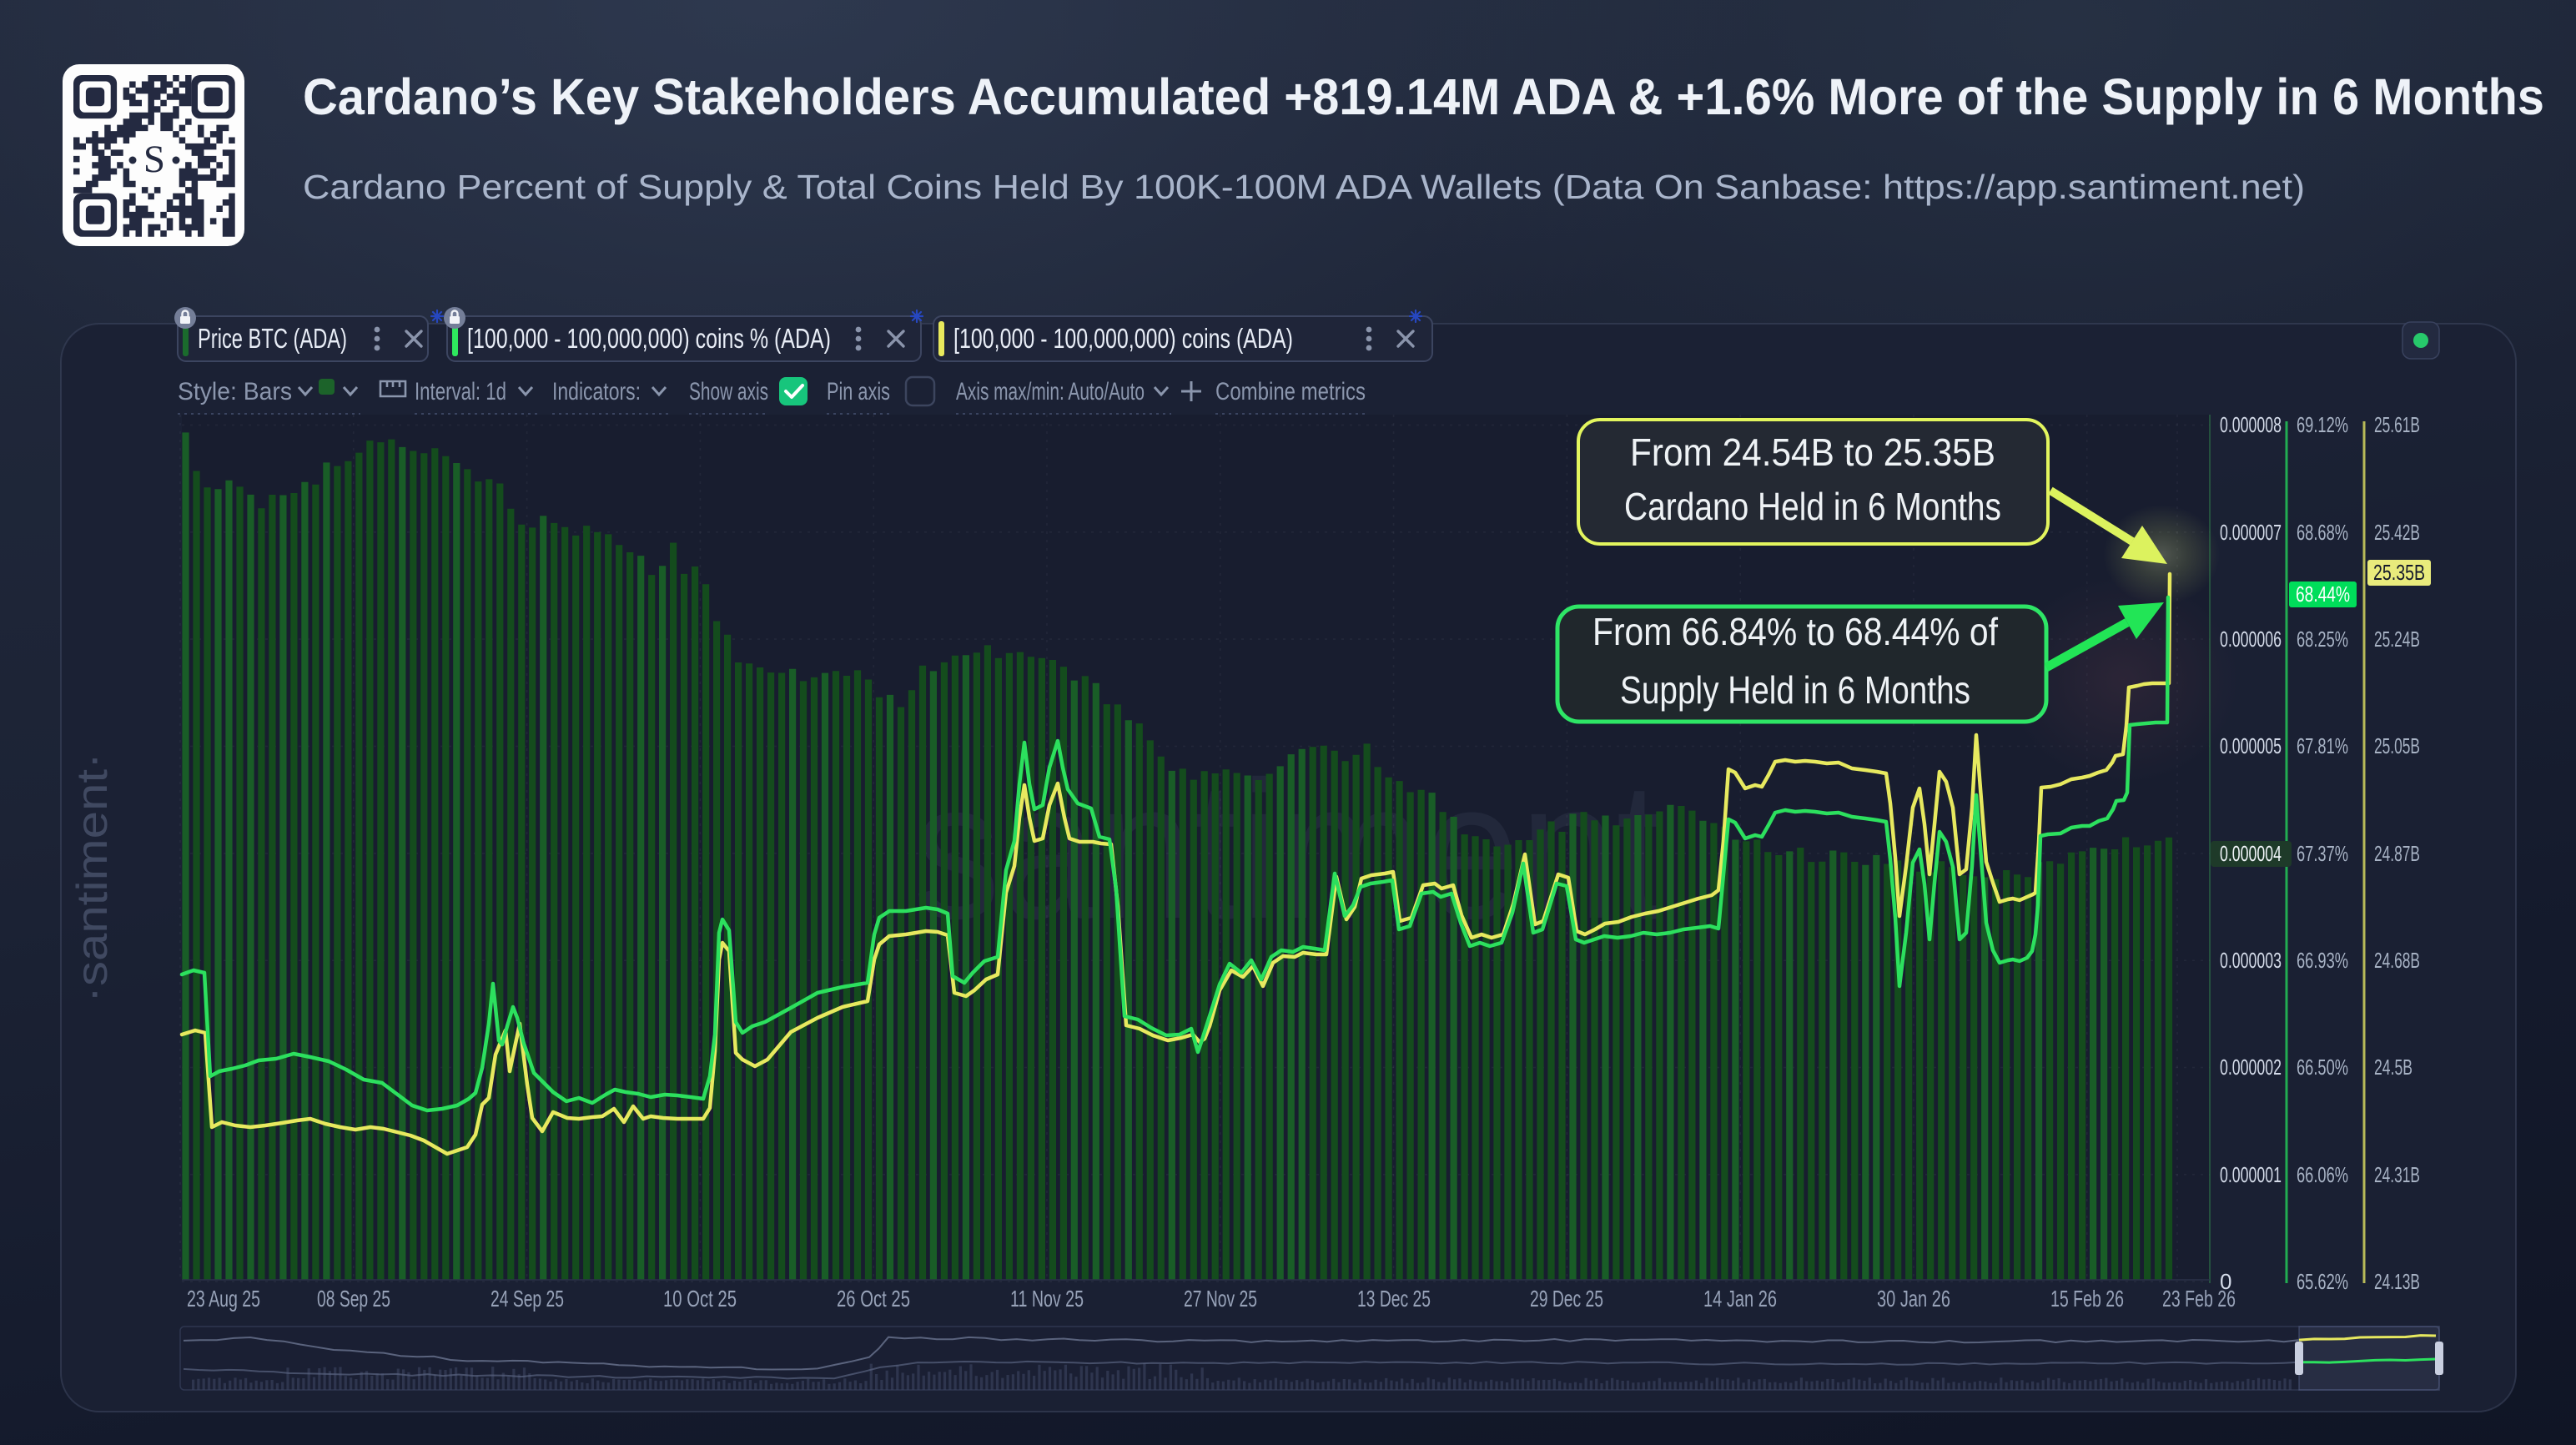 This screenshot has width=2576, height=1445. Describe the element at coordinates (1812, 452) in the screenshot. I see `svg-text: From 24.54B to 25.35B` at that location.